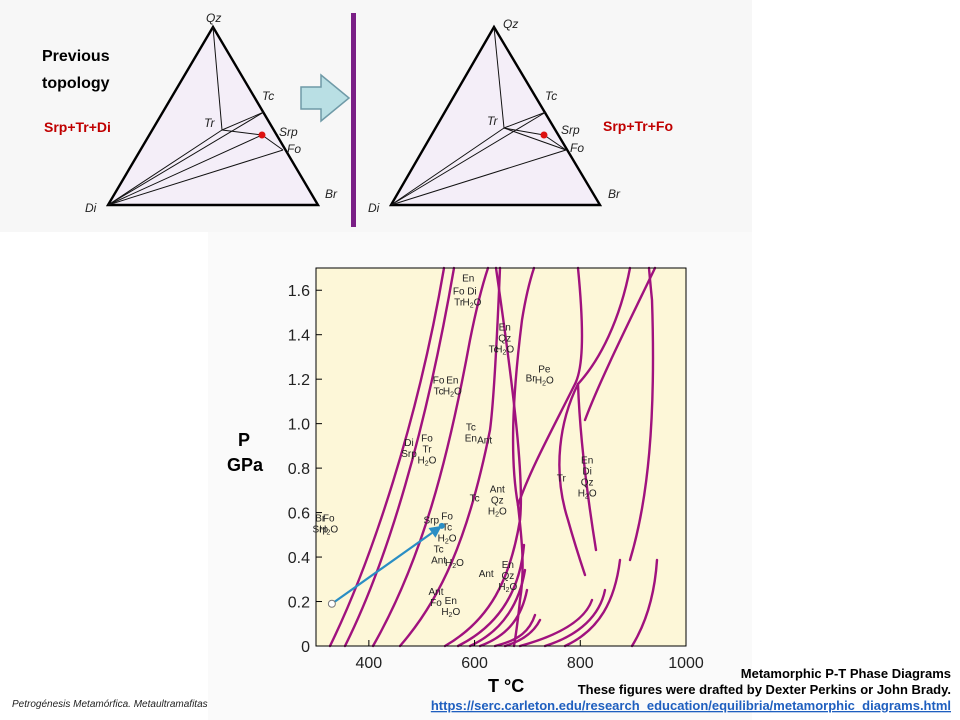  What do you see at coordinates (299, 336) in the screenshot?
I see `y-tick-label-7: 1.4` at bounding box center [299, 336].